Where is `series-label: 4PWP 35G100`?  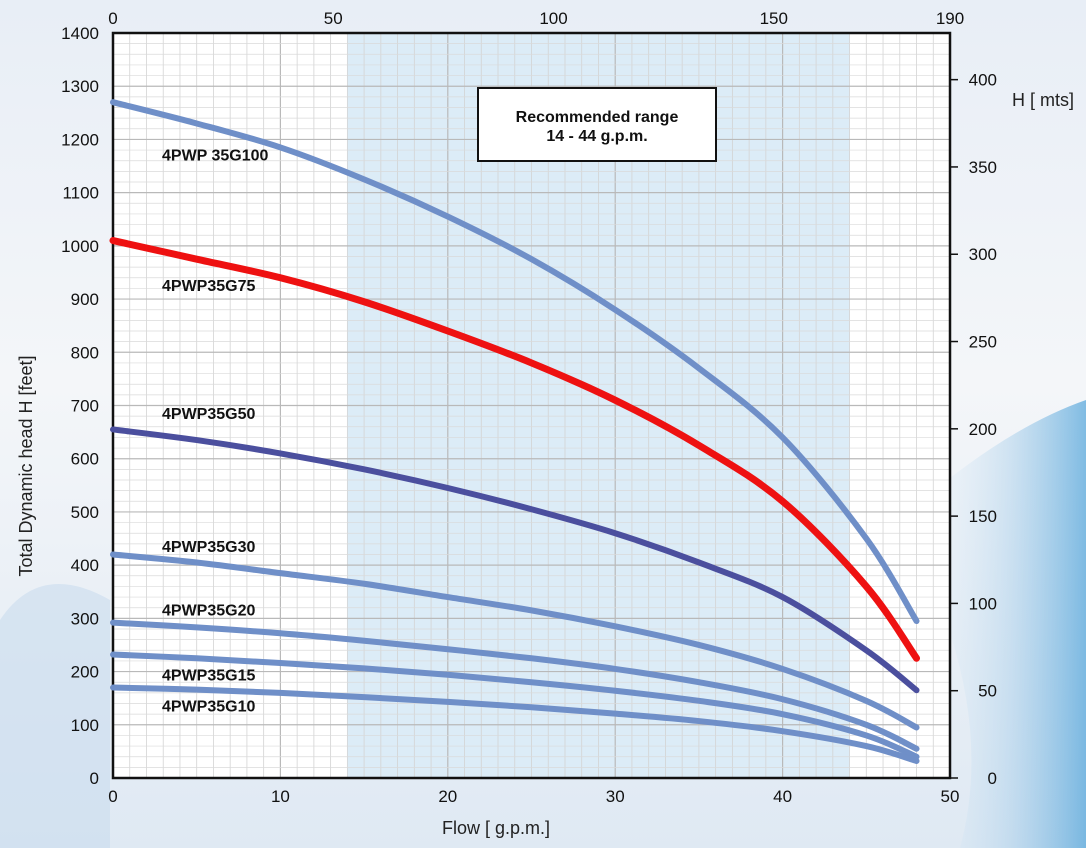
series-label: 4PWP 35G100 is located at coordinates (215, 156).